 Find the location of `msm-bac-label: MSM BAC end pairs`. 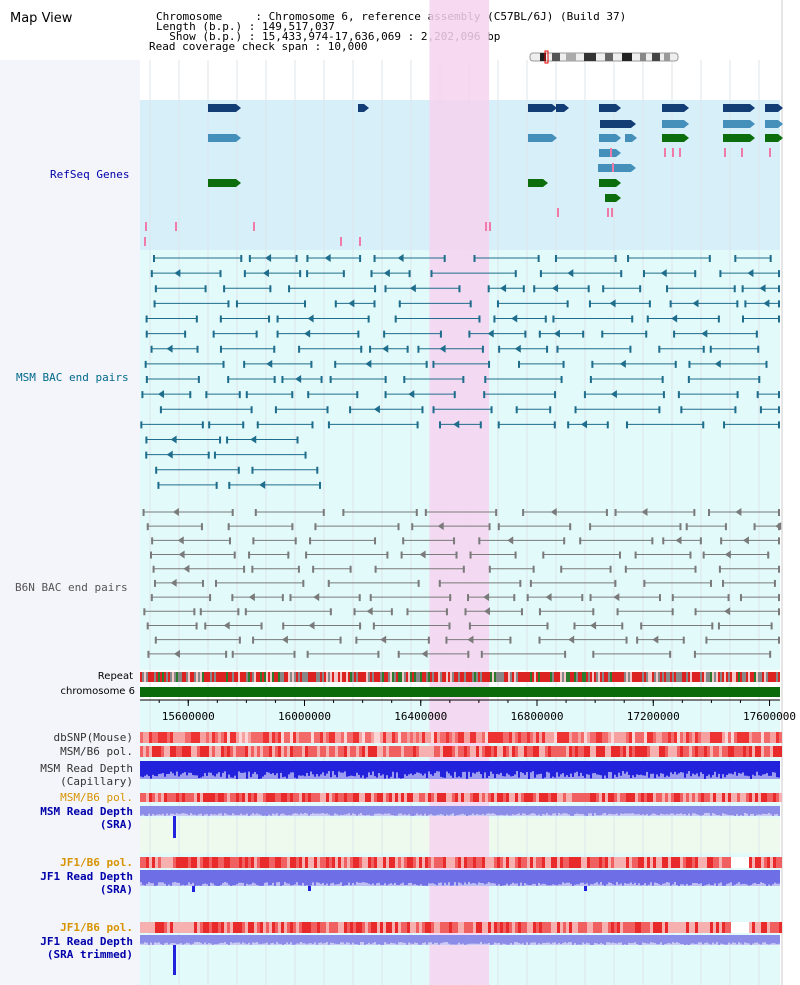

msm-bac-label: MSM BAC end pairs is located at coordinates (72, 377).